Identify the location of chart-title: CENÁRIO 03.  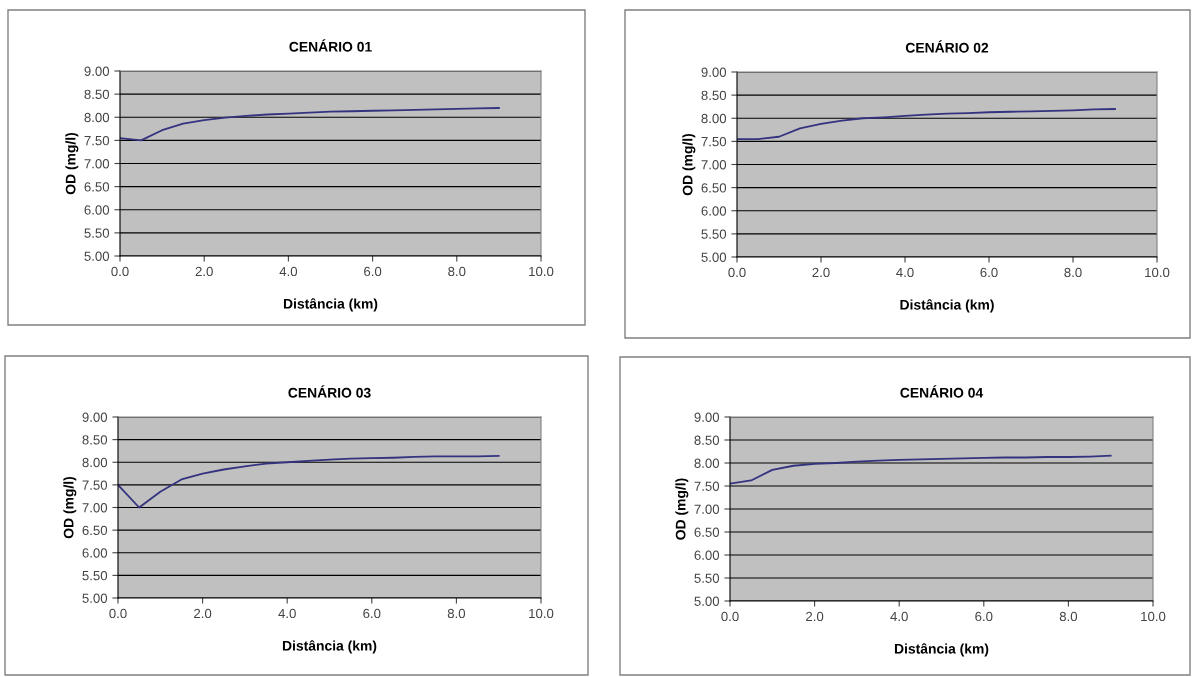
(329, 391).